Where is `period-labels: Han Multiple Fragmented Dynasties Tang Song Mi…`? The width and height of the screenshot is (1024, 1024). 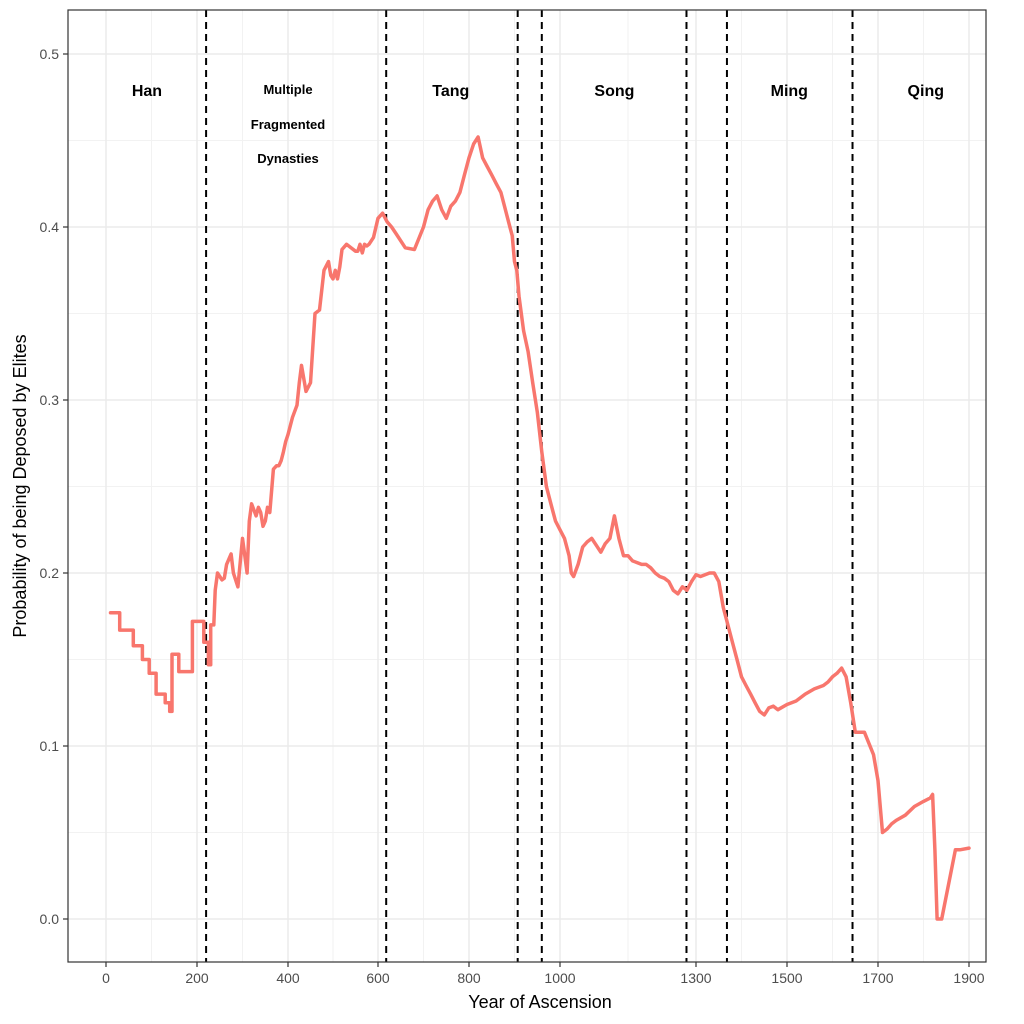 period-labels: Han Multiple Fragmented Dynasties Tang Song Mi… is located at coordinates (538, 124).